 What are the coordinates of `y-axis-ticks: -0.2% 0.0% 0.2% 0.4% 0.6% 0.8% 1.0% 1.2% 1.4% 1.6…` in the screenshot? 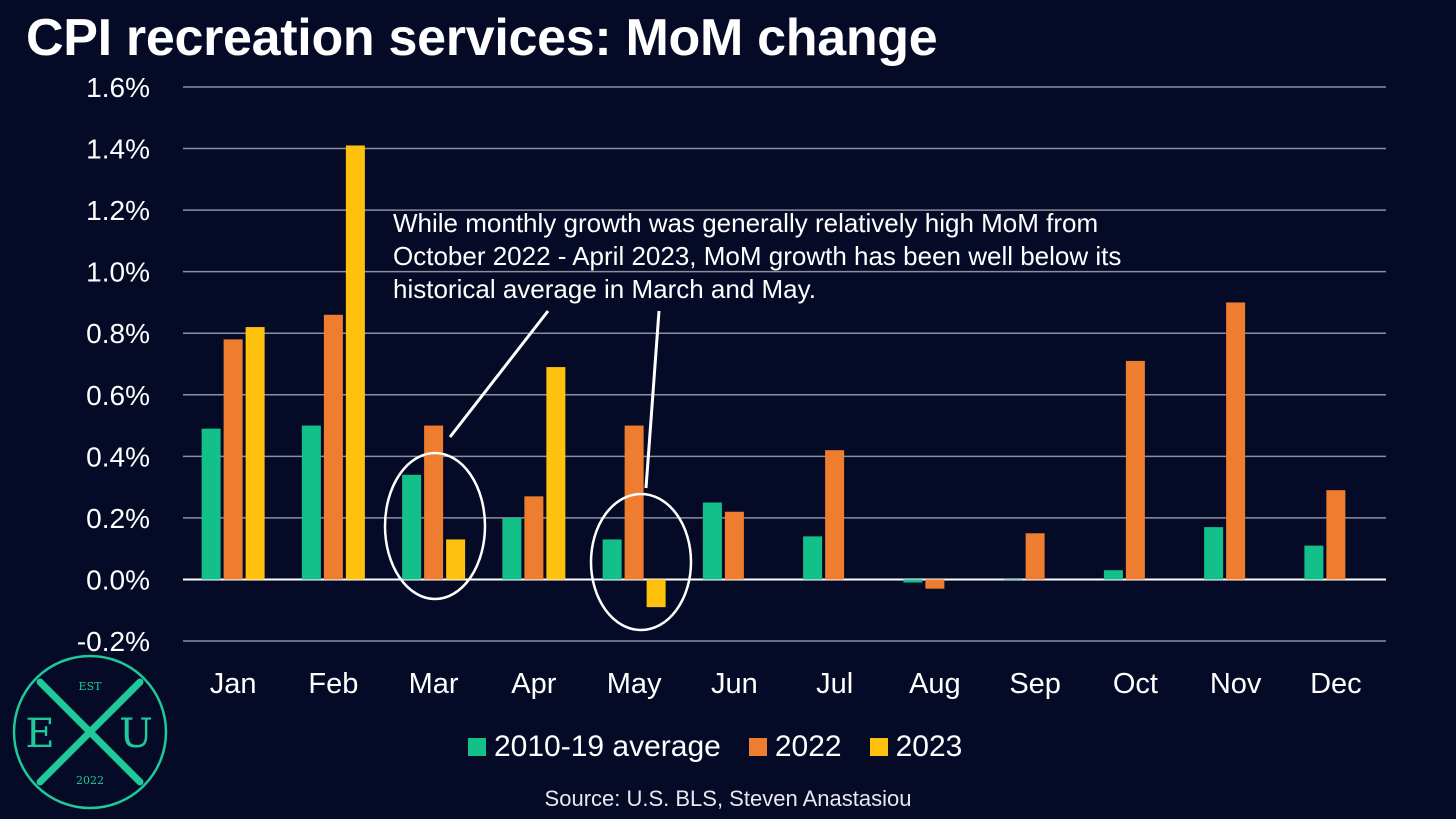 It's located at (113, 364).